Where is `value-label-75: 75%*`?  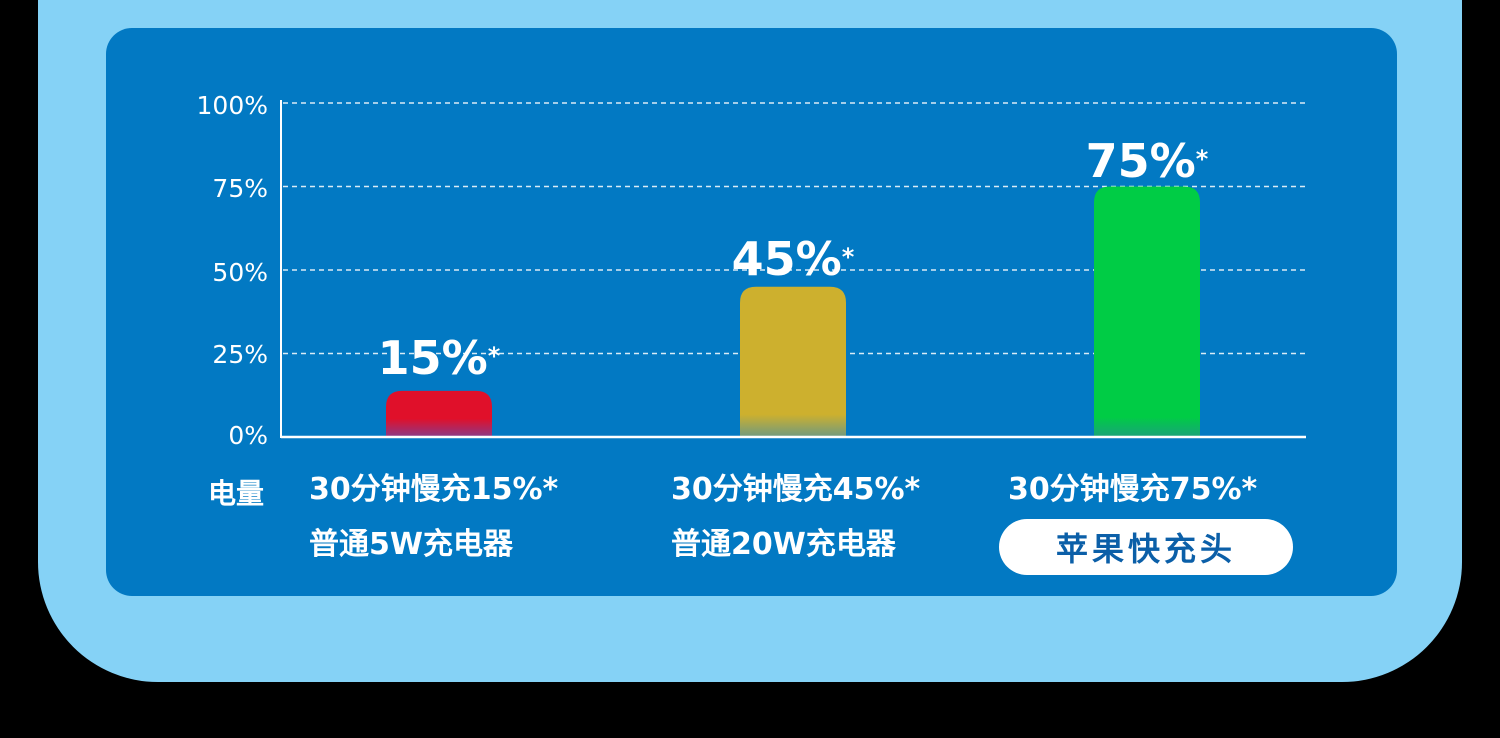
value-label-75: 75%* is located at coordinates (1147, 161).